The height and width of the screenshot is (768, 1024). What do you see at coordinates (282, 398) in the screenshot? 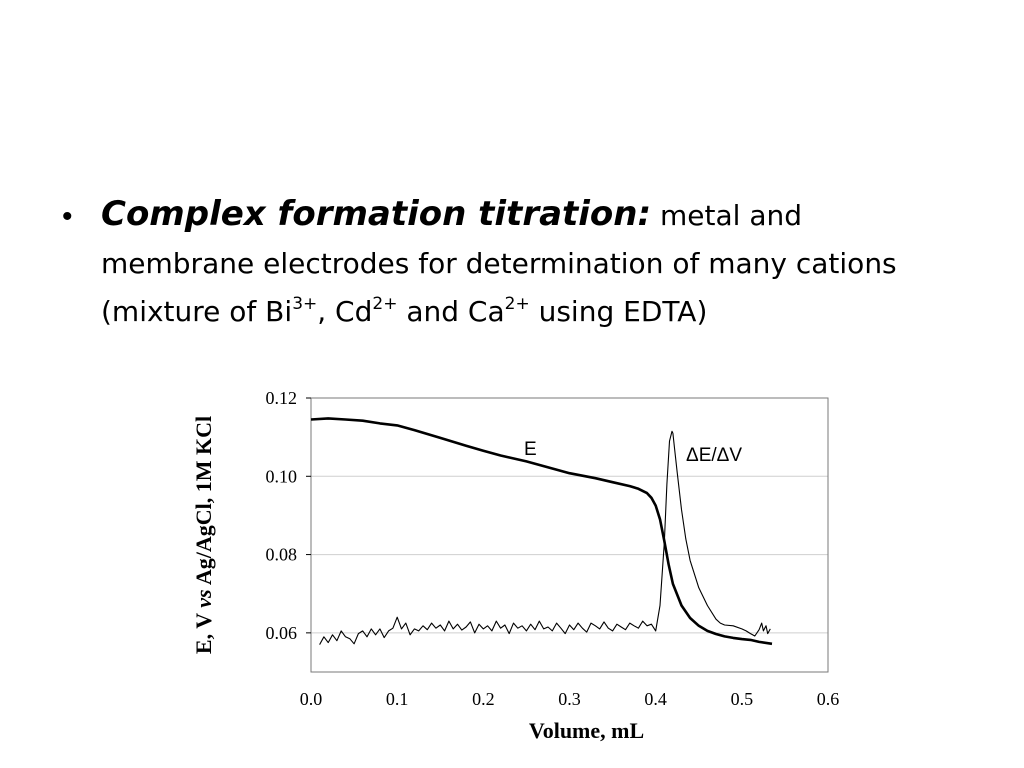
I see `y-tick-label: 0.12` at bounding box center [282, 398].